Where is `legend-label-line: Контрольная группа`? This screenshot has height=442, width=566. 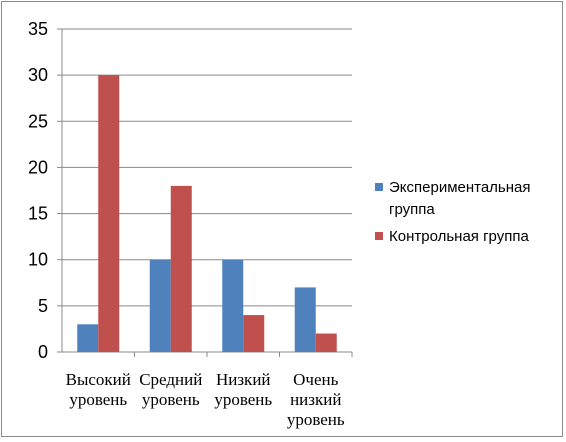
legend-label-line: Контрольная группа is located at coordinates (459, 236).